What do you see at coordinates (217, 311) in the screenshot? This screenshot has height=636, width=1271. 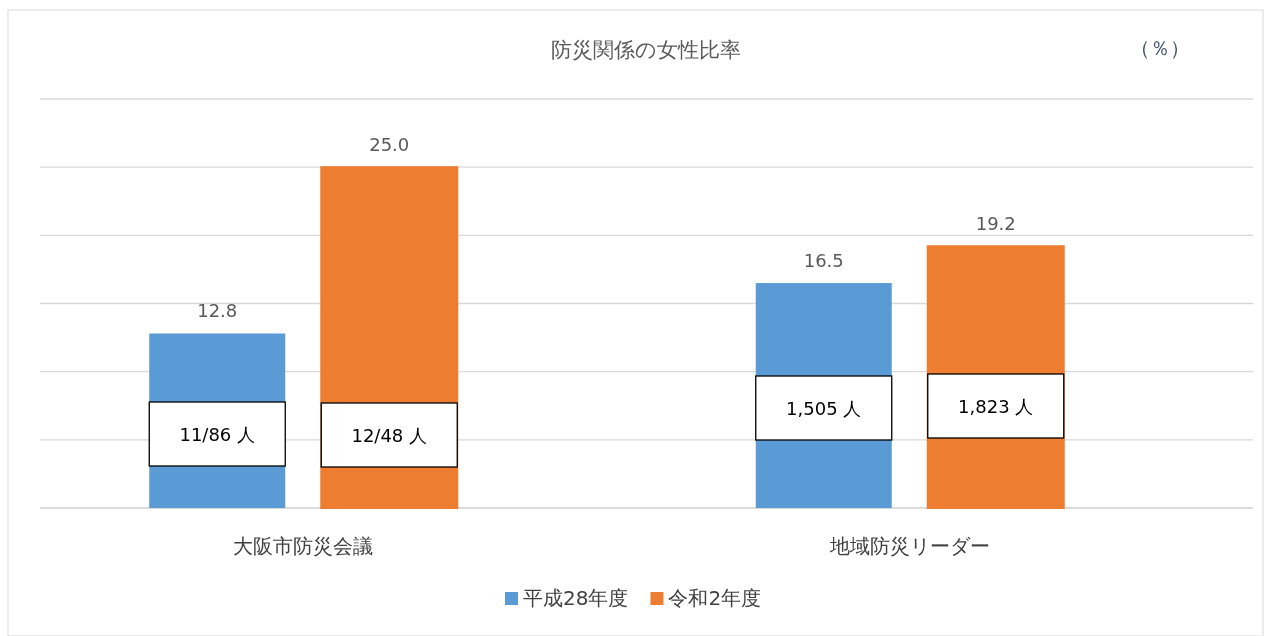 I see `data-label: 12.8` at bounding box center [217, 311].